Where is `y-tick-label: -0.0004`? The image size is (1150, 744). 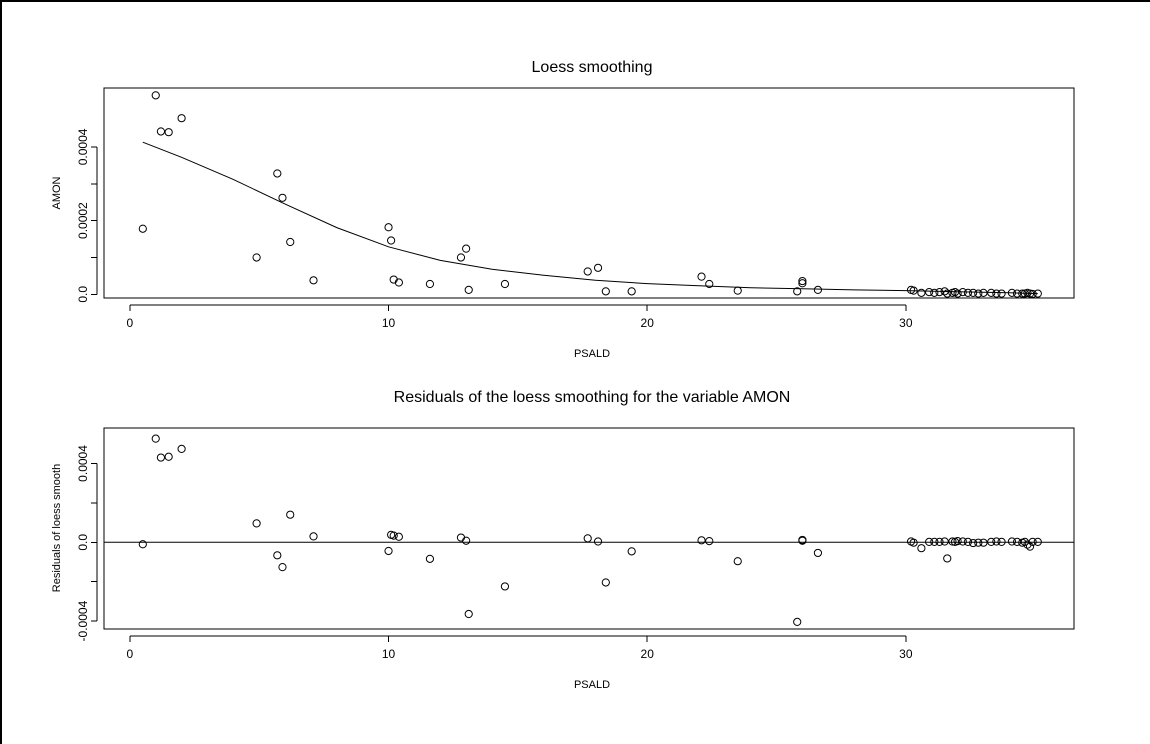
y-tick-label: -0.0004 is located at coordinates (83, 620).